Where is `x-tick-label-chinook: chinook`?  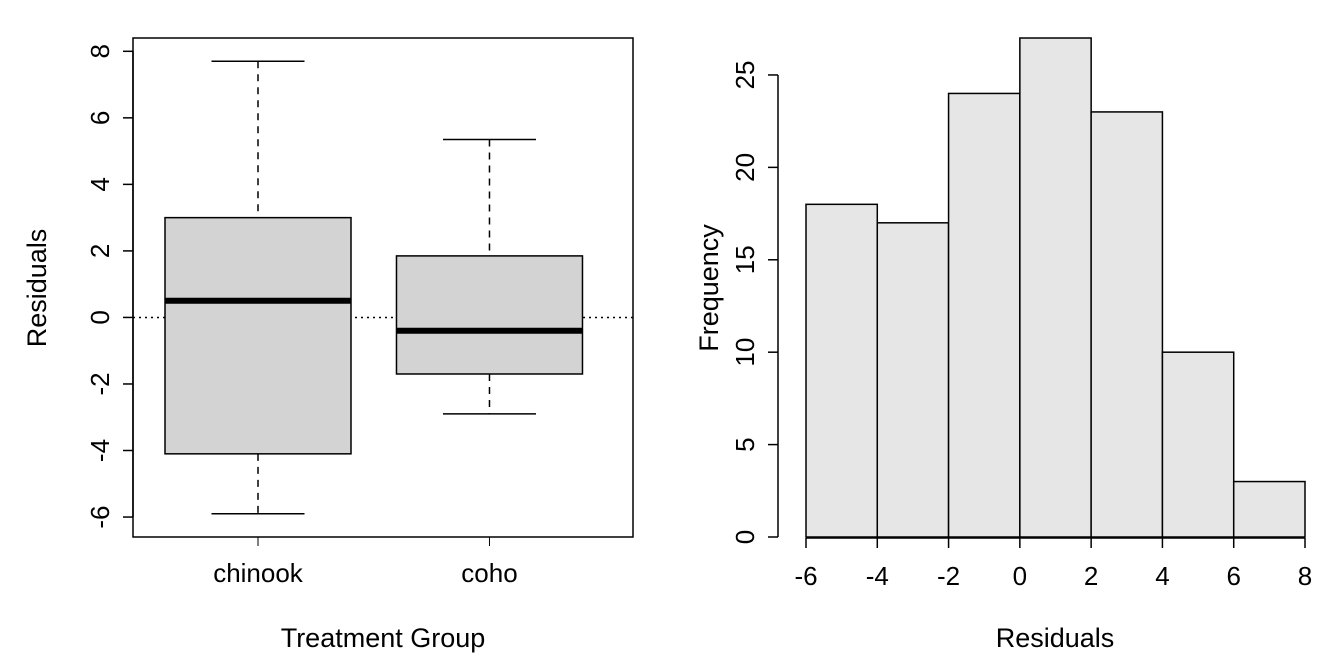 x-tick-label-chinook: chinook is located at coordinates (258, 573).